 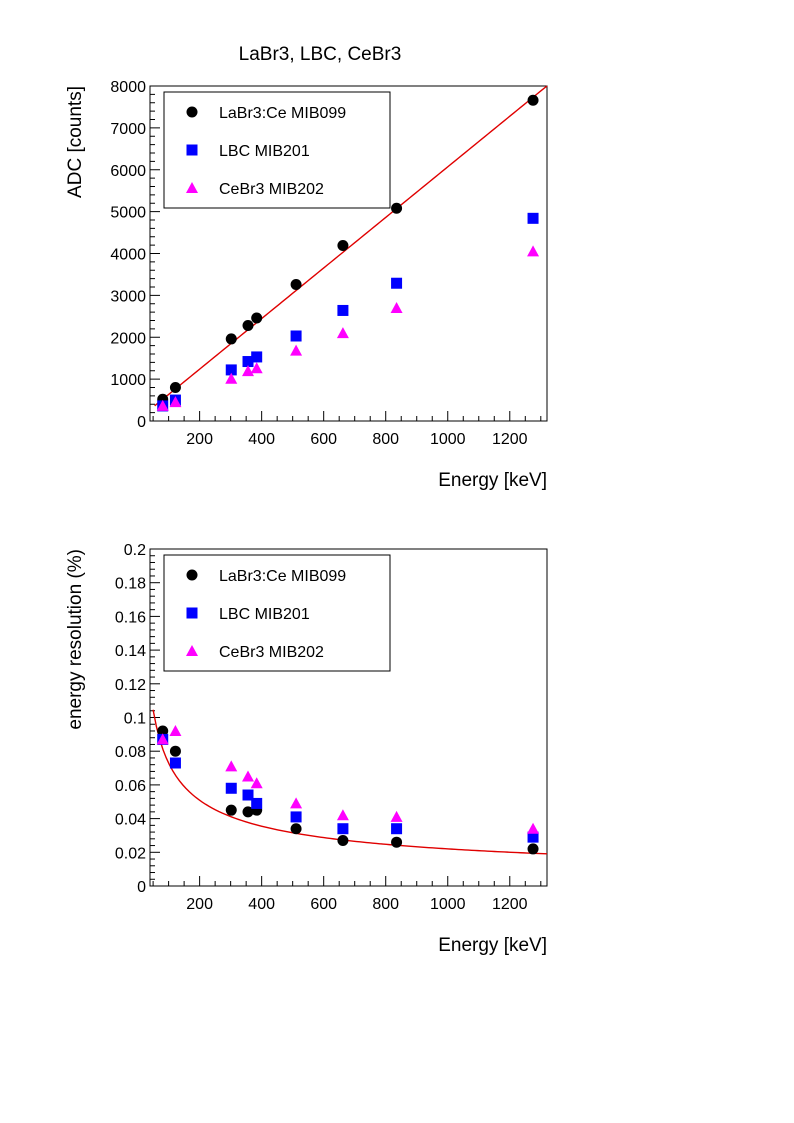 What do you see at coordinates (128, 129) in the screenshot?
I see `y-tick-label: 7000` at bounding box center [128, 129].